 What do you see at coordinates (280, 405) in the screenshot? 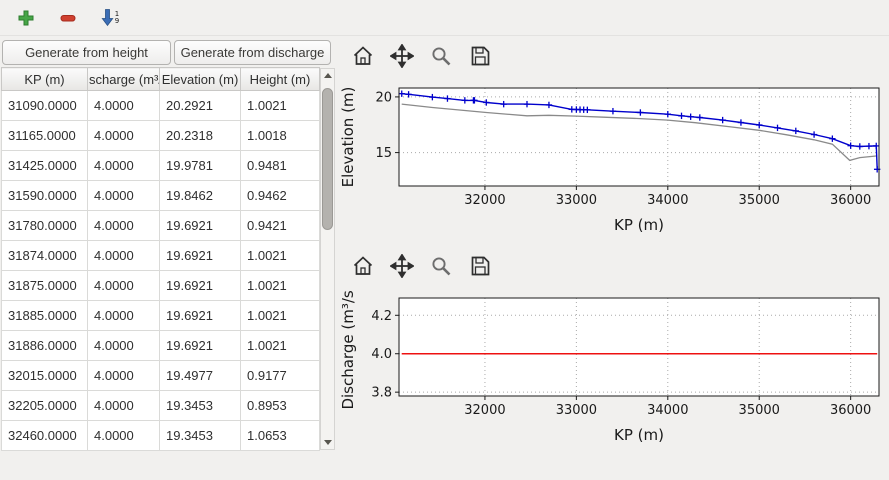
I see `table-cell: 0.8953` at bounding box center [280, 405].